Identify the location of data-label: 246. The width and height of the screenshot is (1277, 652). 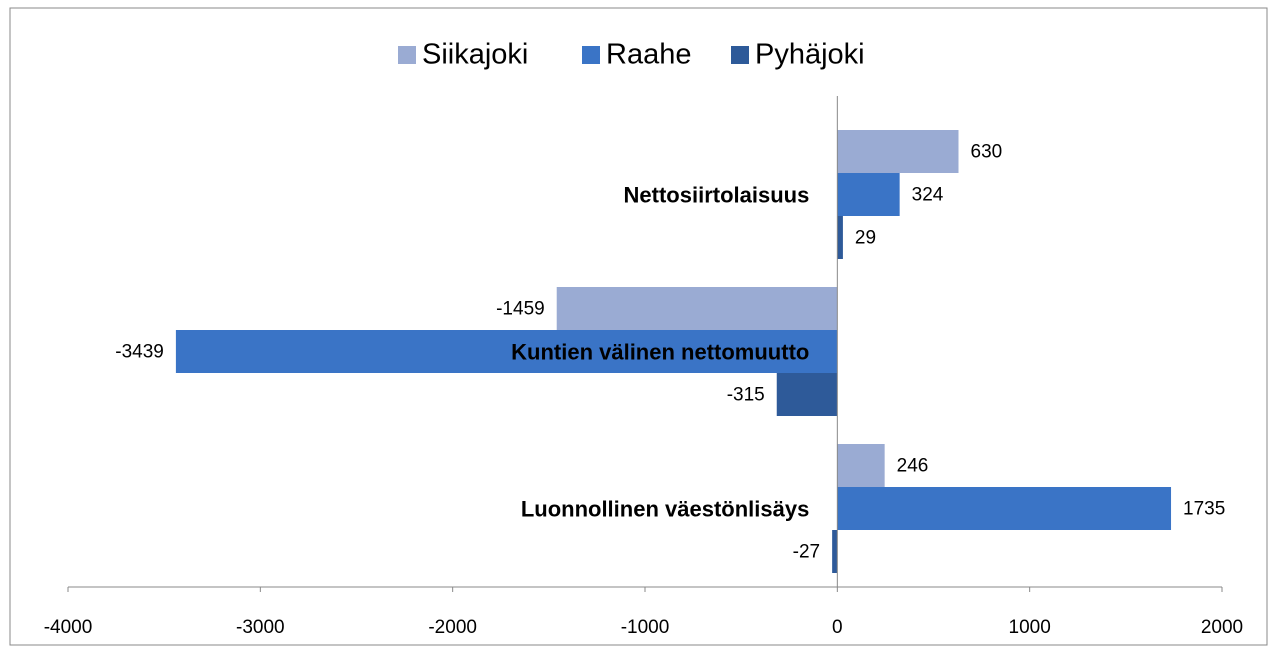
(913, 466).